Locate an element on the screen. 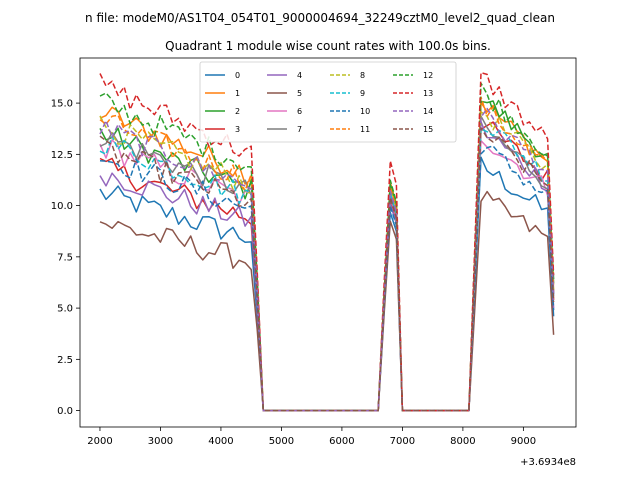  legend-label-14: 14 is located at coordinates (428, 111).